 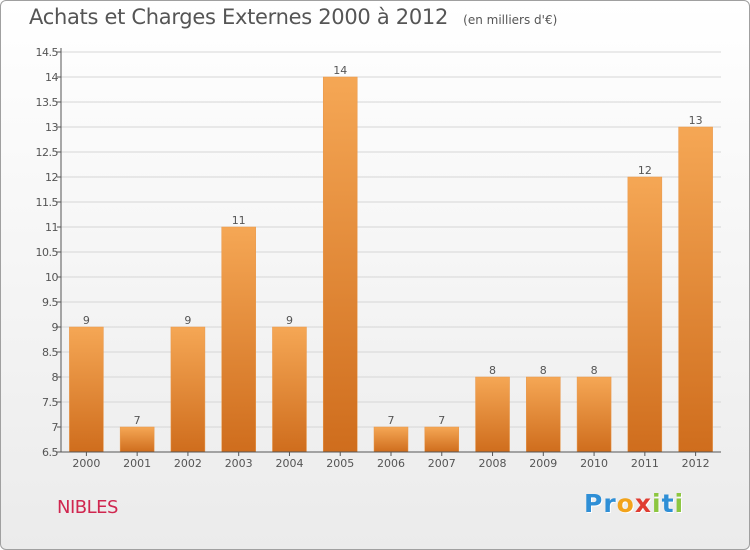 I want to click on data-label-2003: 11, so click(x=239, y=220).